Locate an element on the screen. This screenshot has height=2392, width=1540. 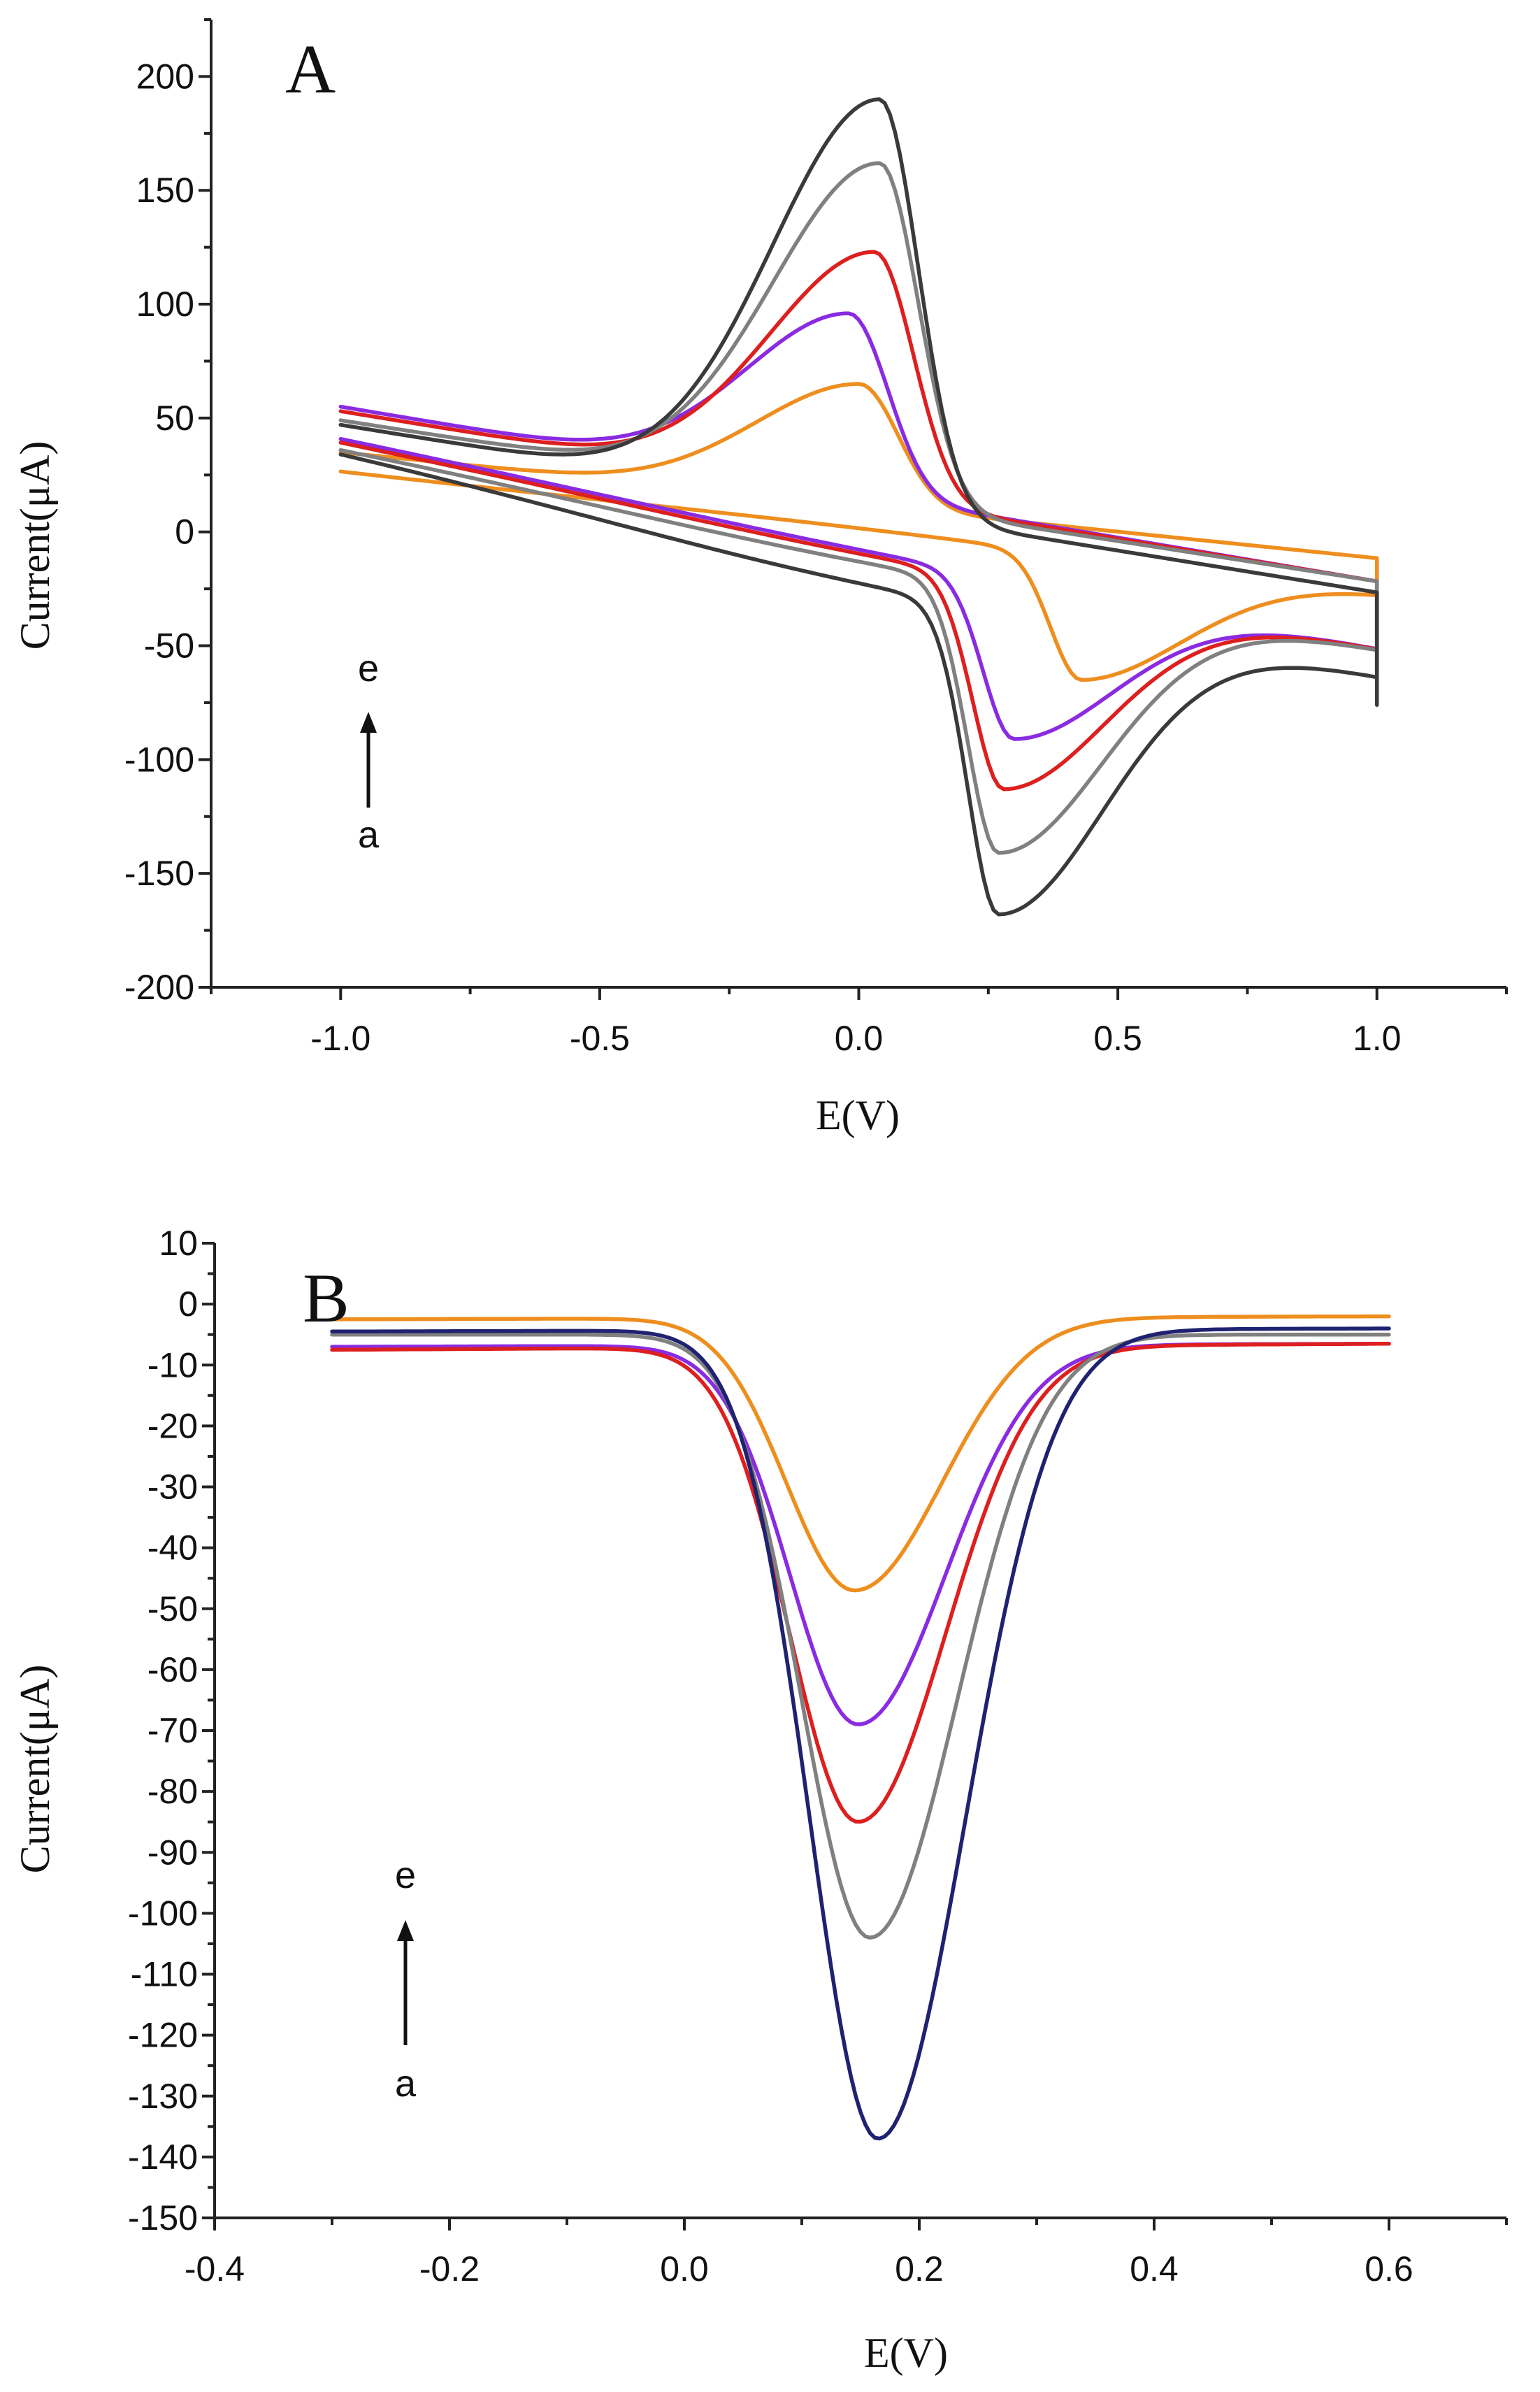
y-tick-label: 10 is located at coordinates (178, 1244).